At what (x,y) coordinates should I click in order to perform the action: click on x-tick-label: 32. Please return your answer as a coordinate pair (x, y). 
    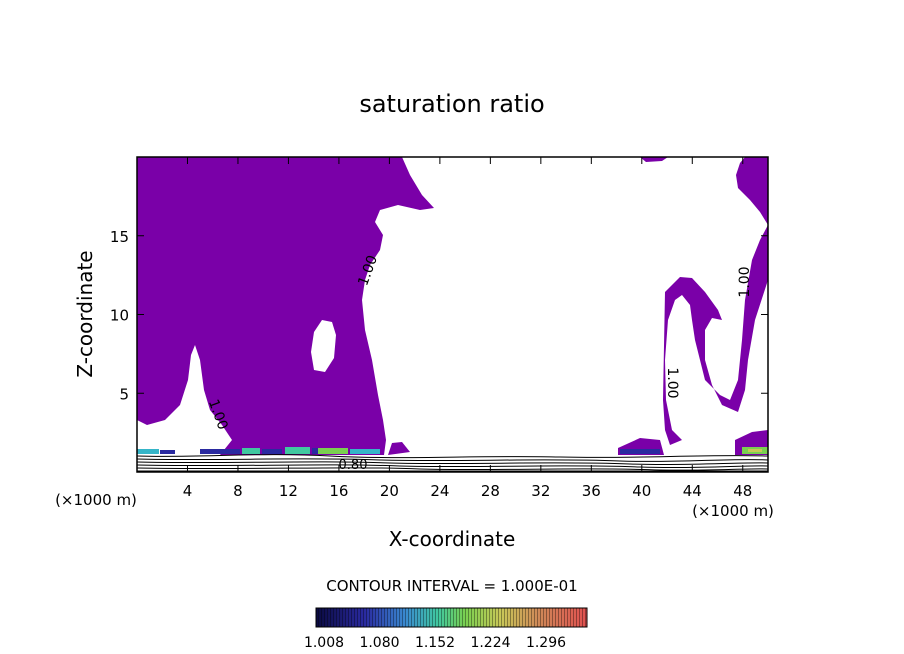
    Looking at the image, I should click on (540, 491).